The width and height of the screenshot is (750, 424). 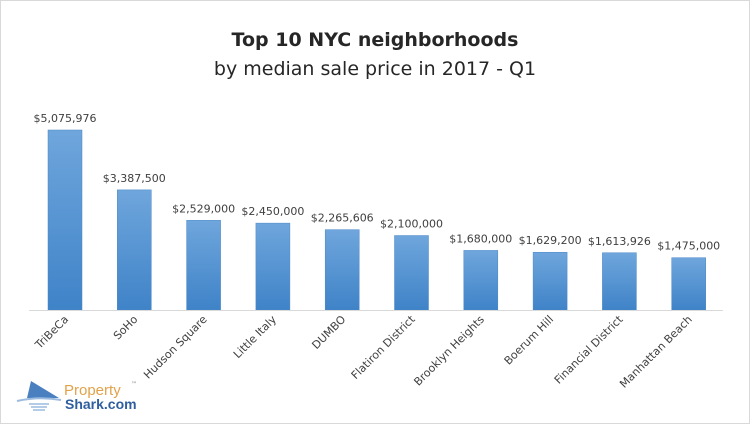 What do you see at coordinates (39, 396) in the screenshot?
I see `shark-fin-icon` at bounding box center [39, 396].